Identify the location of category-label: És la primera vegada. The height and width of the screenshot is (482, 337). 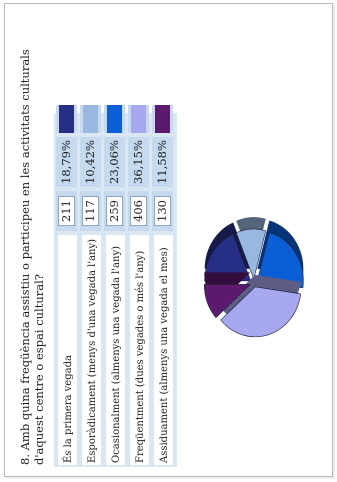
(66, 350).